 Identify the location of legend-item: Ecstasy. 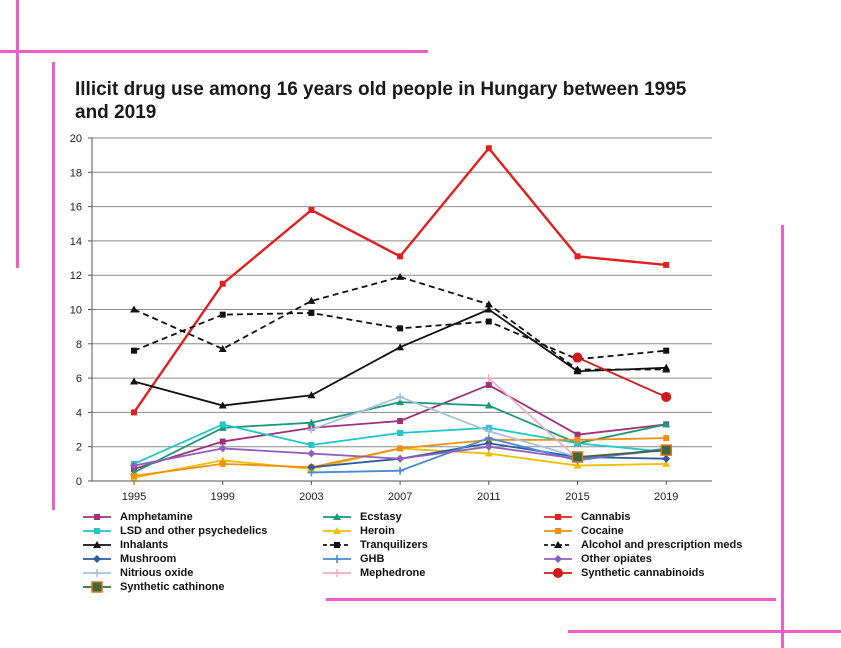
(362, 517).